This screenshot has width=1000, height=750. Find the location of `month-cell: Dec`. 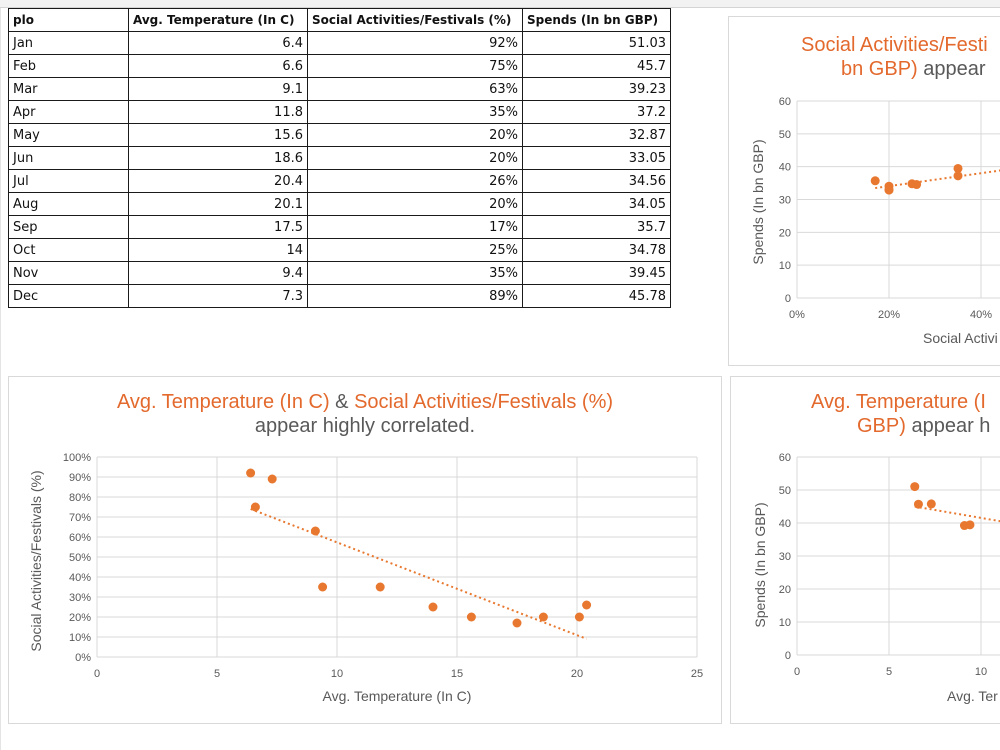

month-cell: Dec is located at coordinates (68, 296).